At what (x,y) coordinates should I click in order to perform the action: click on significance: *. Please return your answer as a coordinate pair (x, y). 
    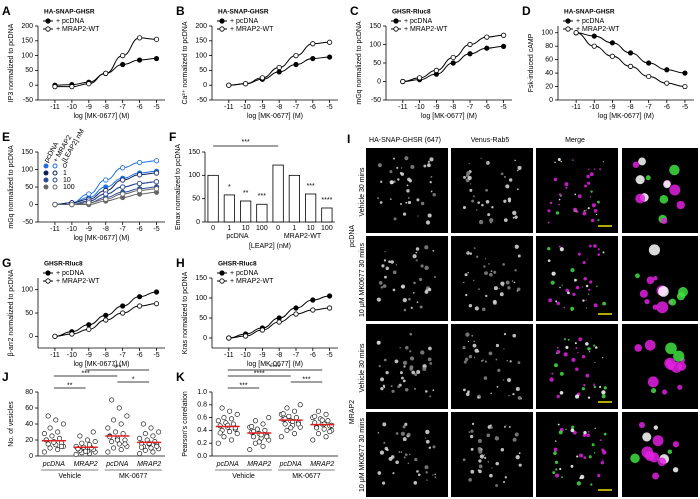
    Looking at the image, I should click on (133, 379).